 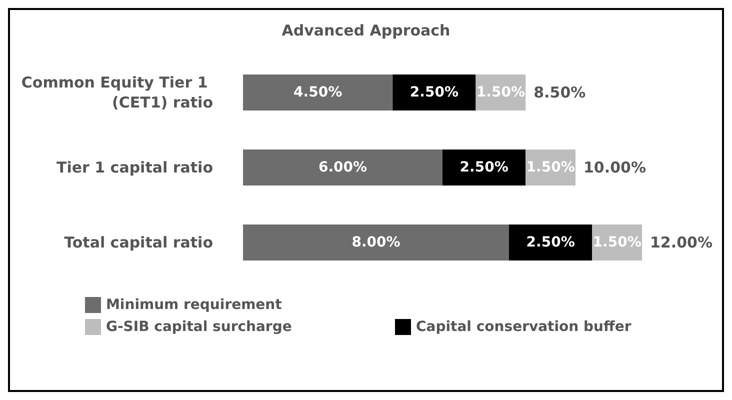 What do you see at coordinates (138, 243) in the screenshot?
I see `y-tick-label: Total capital ratio` at bounding box center [138, 243].